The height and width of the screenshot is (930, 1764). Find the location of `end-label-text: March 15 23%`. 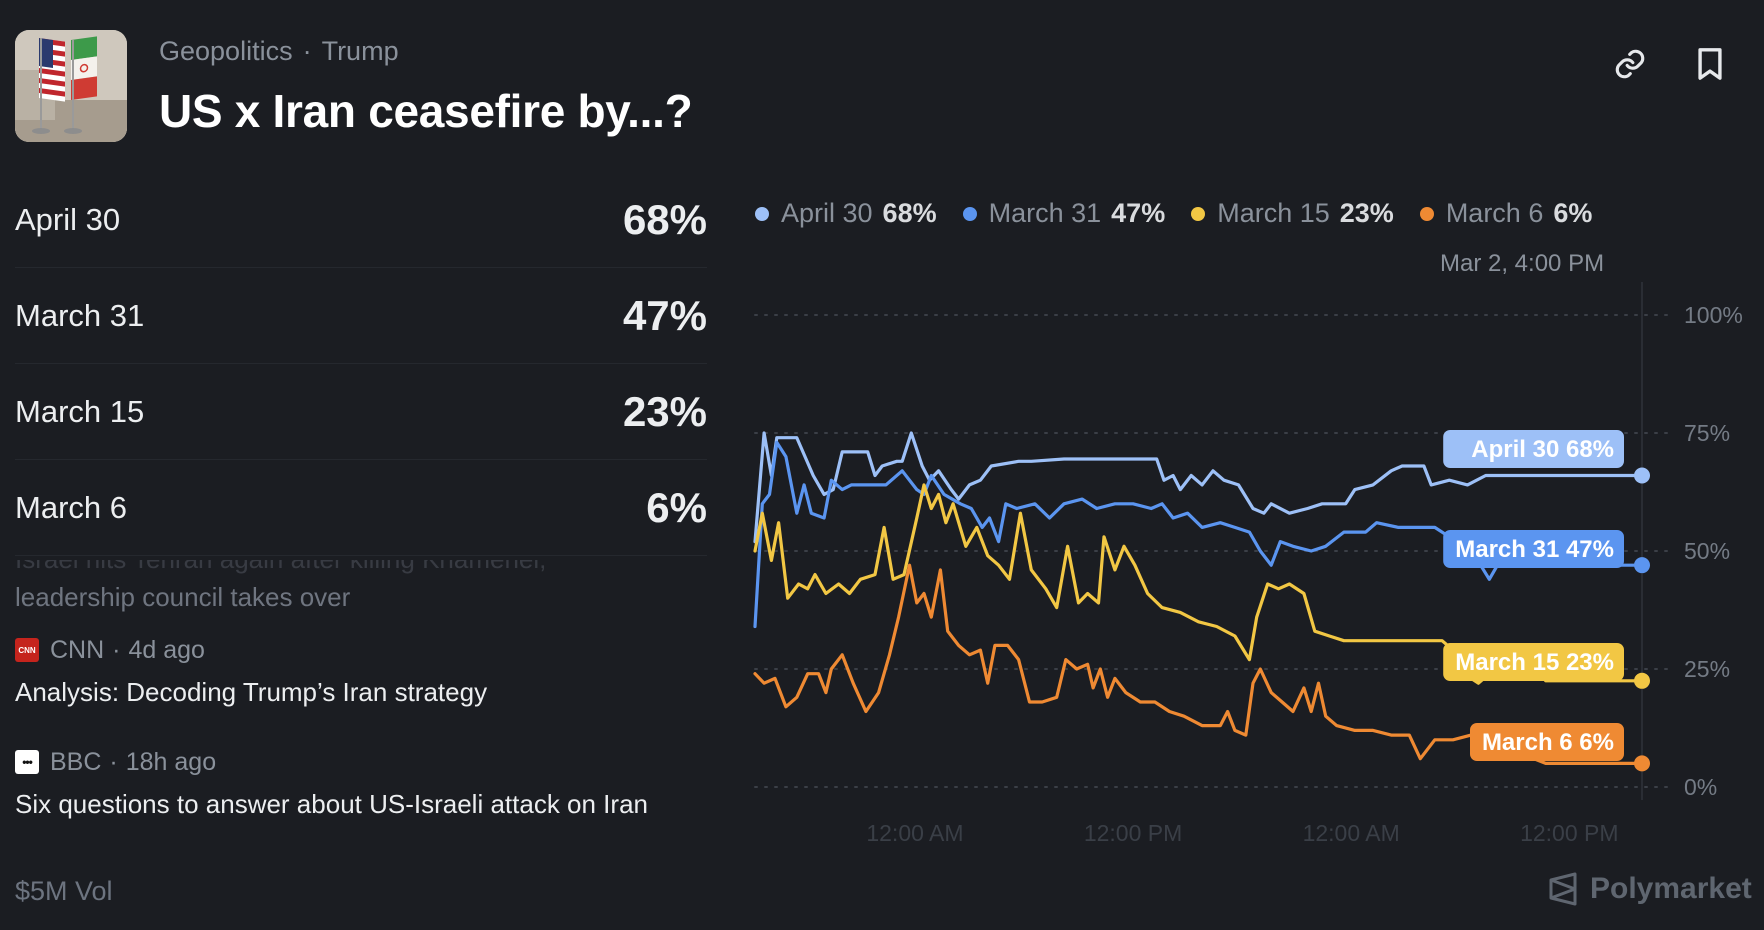

end-label-text: March 15 23% is located at coordinates (1534, 662).